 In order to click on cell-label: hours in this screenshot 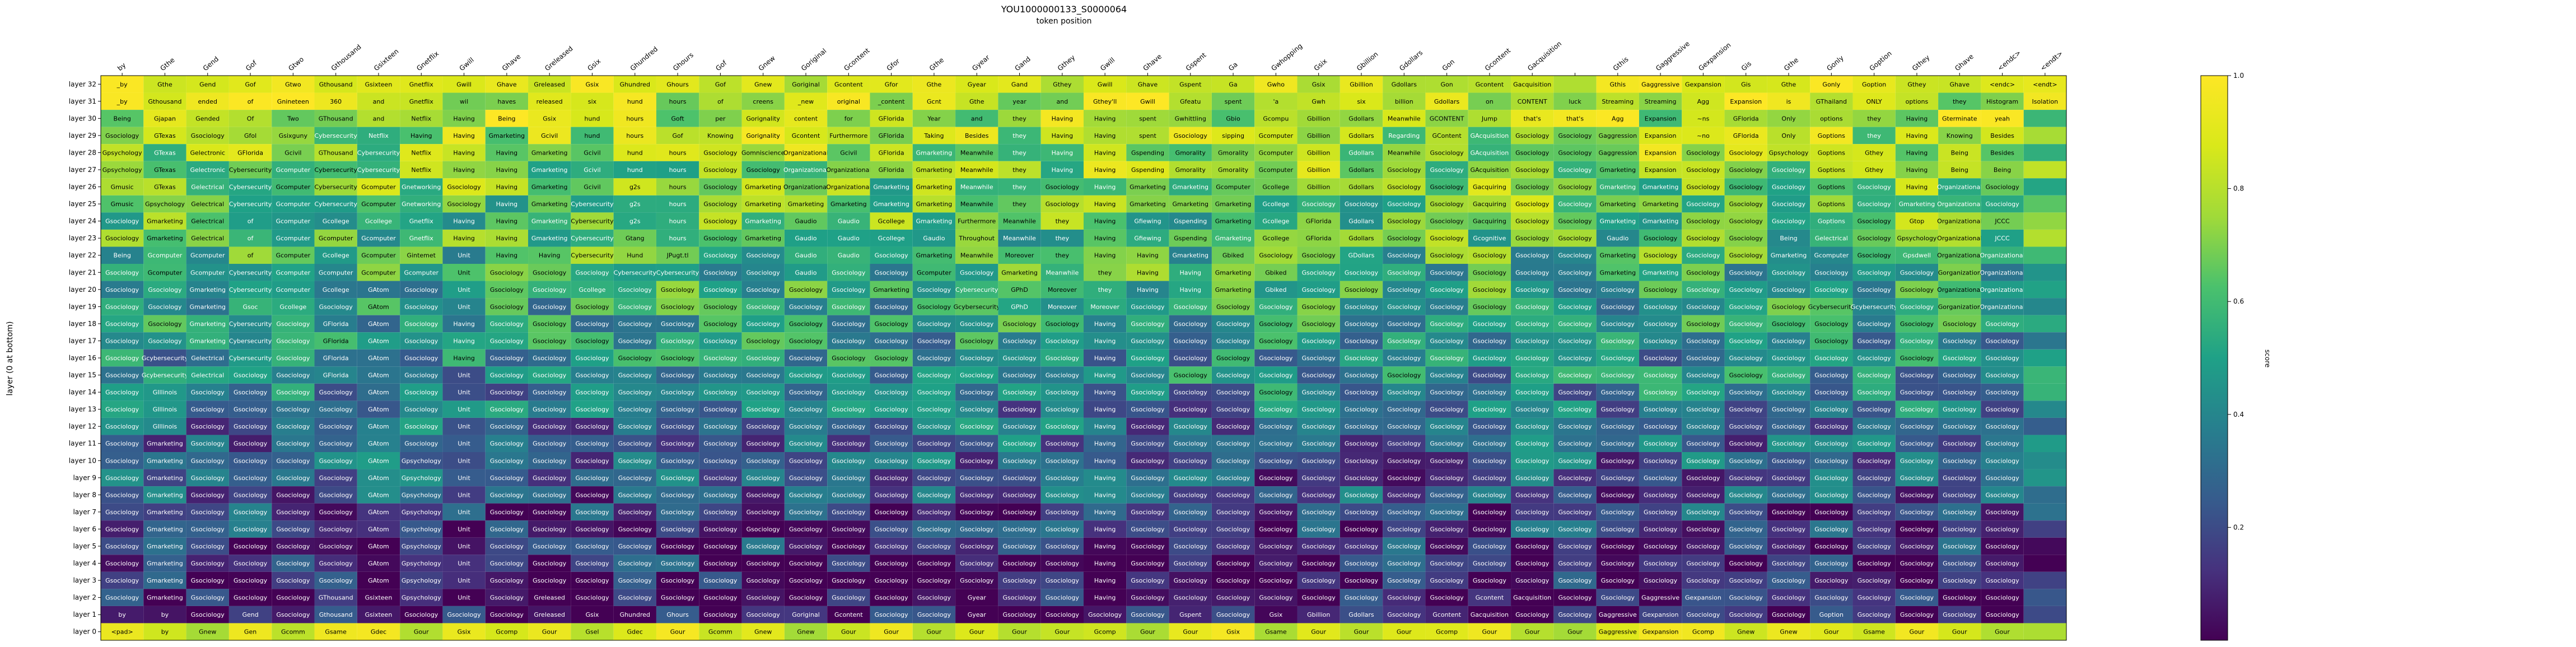, I will do `click(678, 238)`.